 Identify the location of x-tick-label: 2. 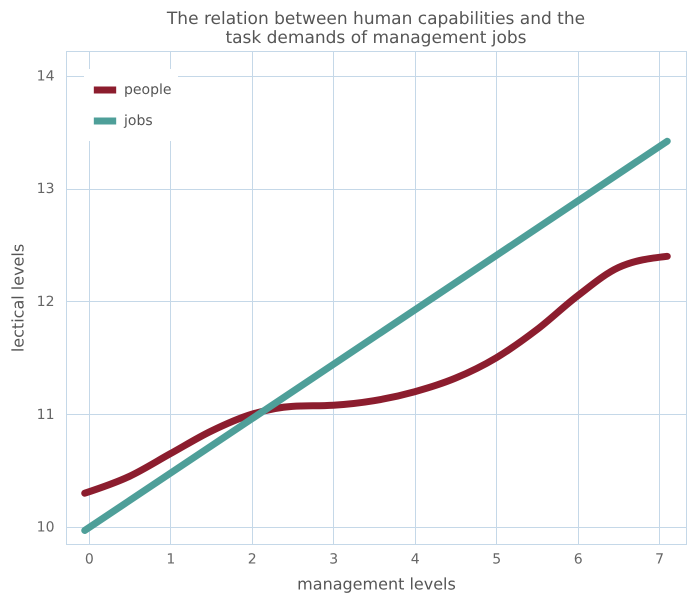
(252, 560).